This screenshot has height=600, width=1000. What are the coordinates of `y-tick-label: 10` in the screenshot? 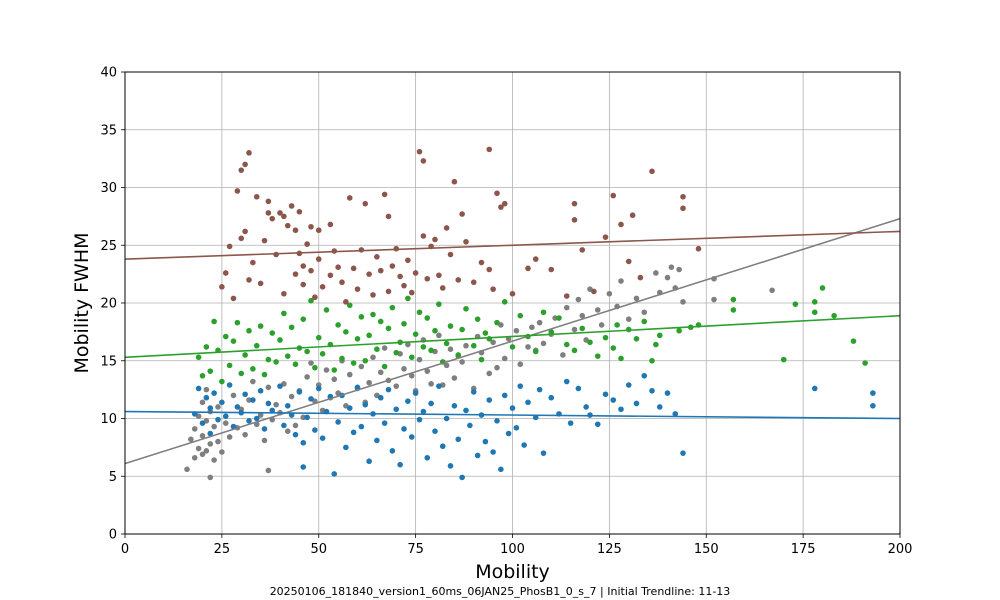 It's located at (108, 419).